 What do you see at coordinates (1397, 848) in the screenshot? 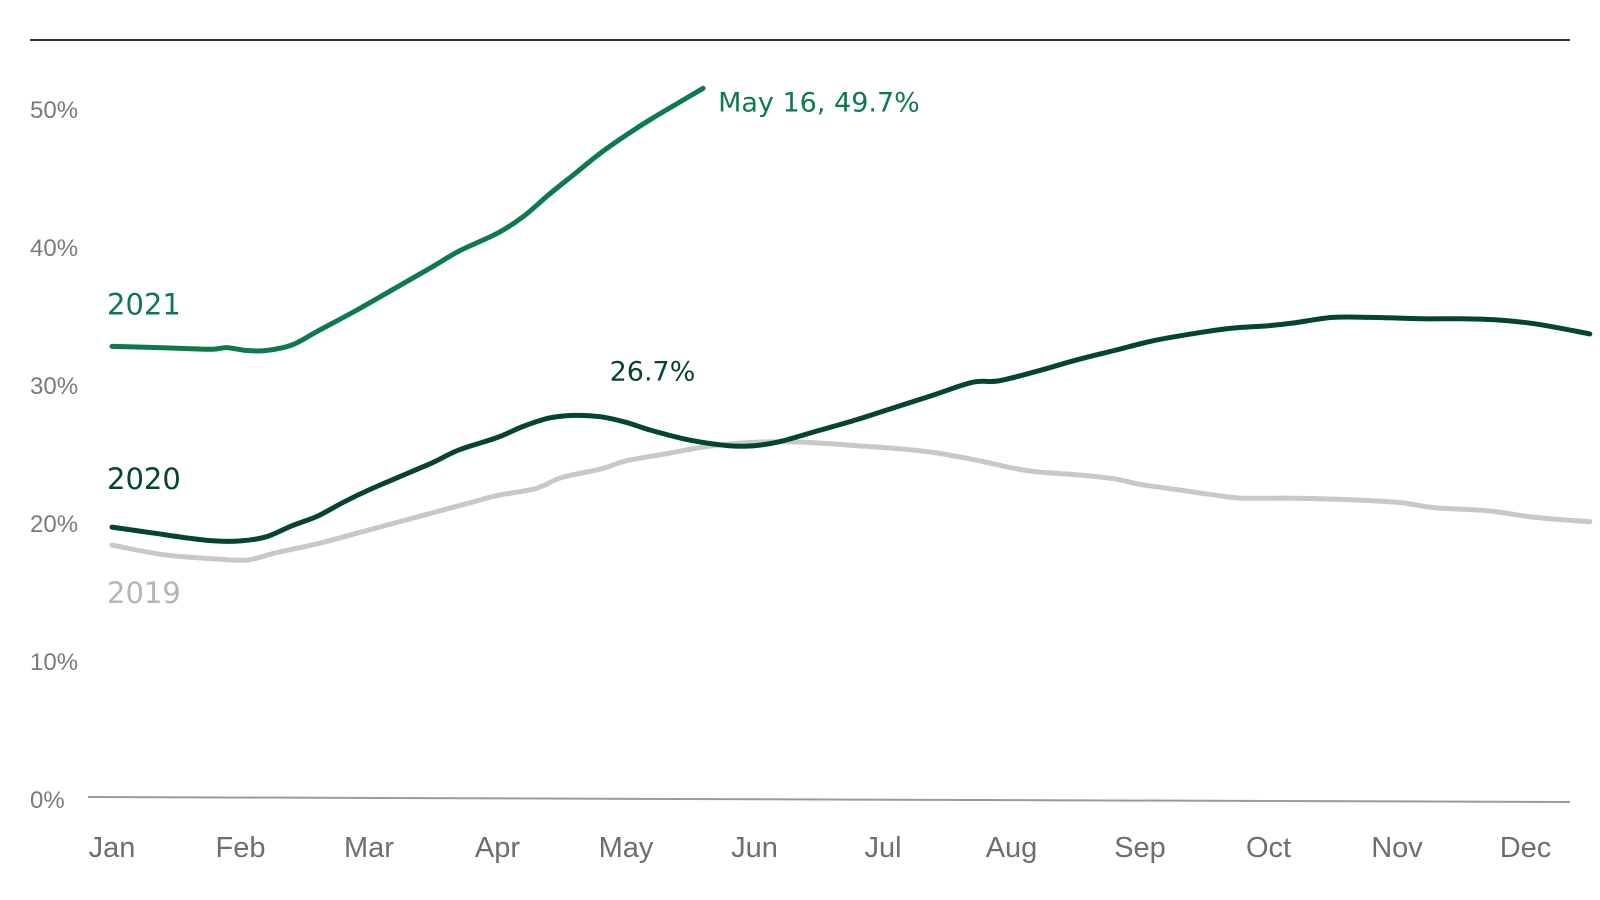
I see `x-tick-label: Nov` at bounding box center [1397, 848].